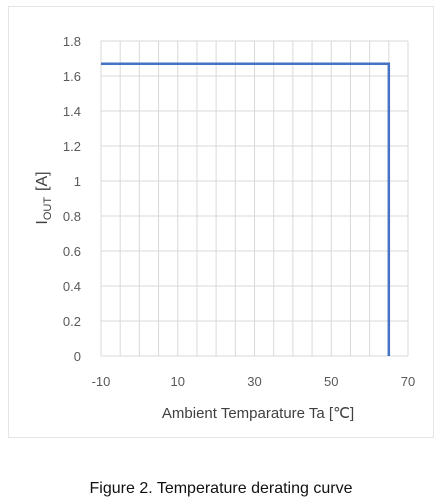  What do you see at coordinates (72, 146) in the screenshot?
I see `y-tick-label: 1.2` at bounding box center [72, 146].